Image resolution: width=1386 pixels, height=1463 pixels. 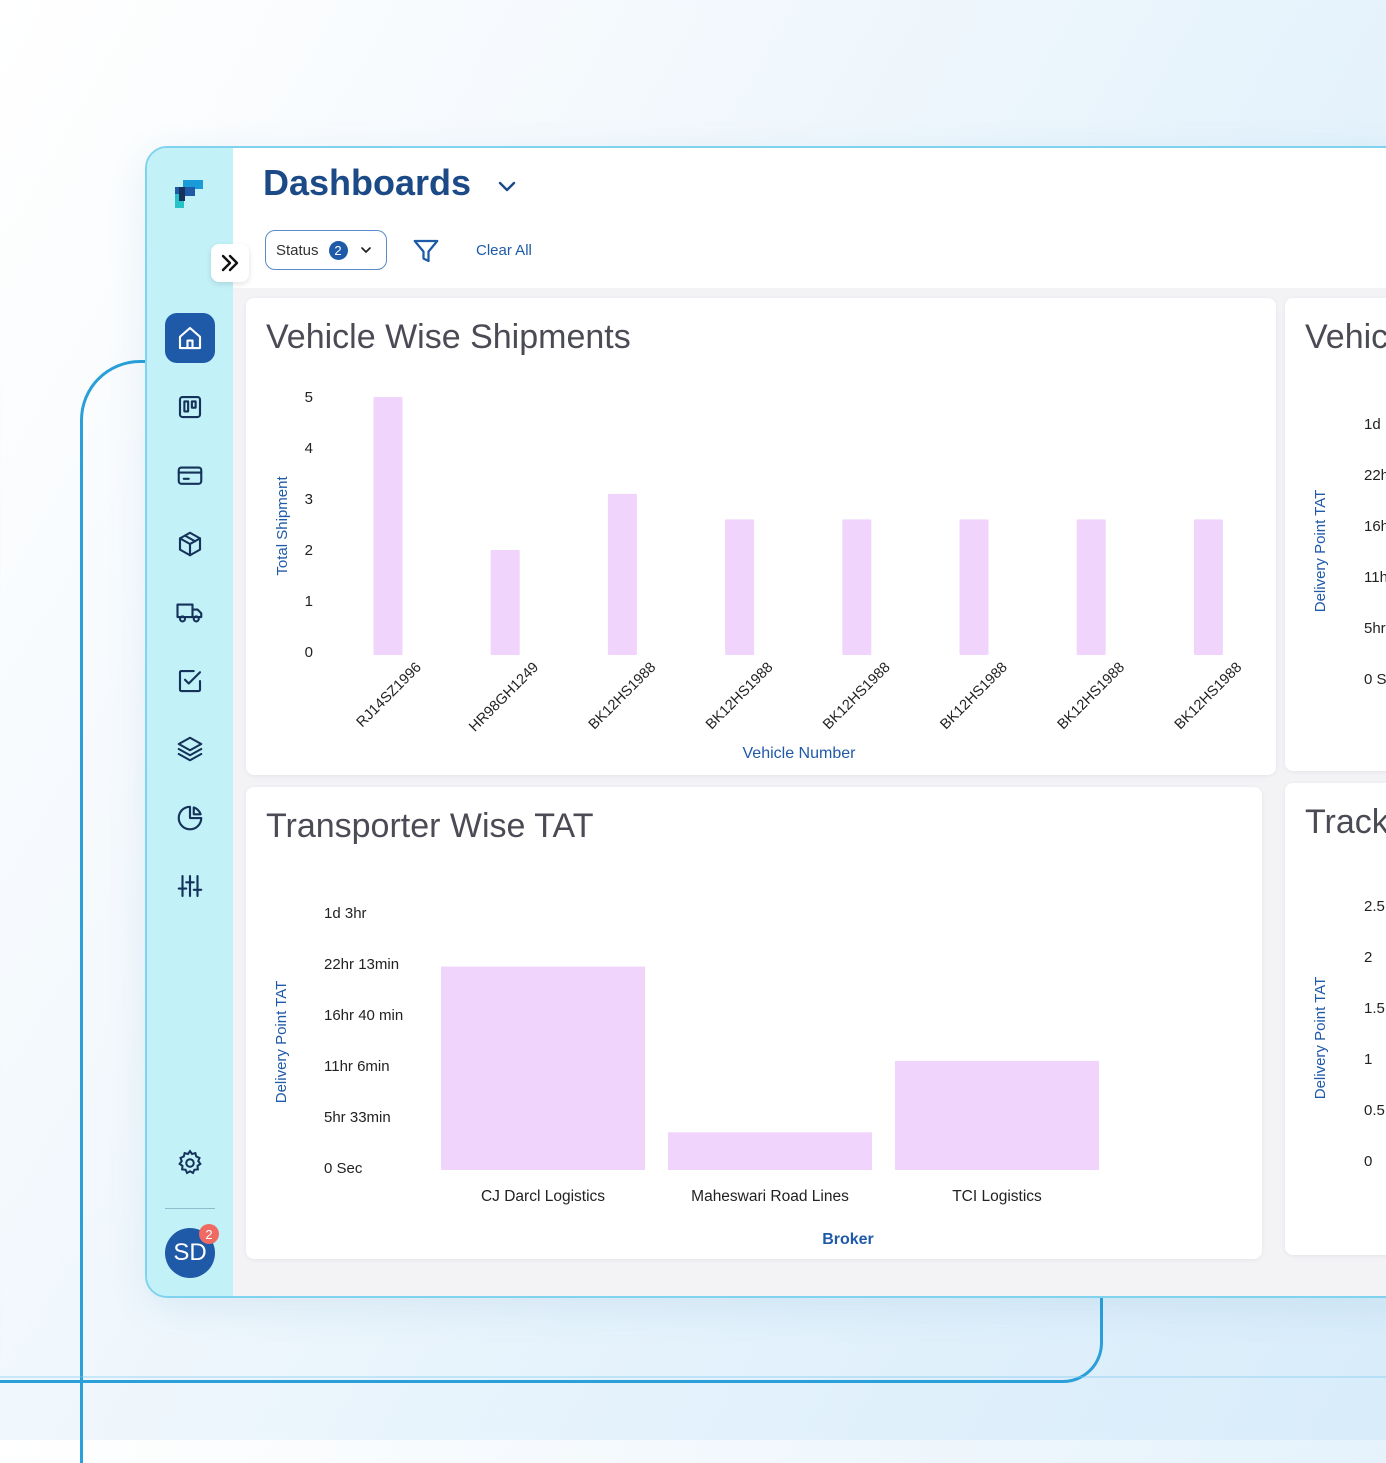 What do you see at coordinates (343, 1168) in the screenshot?
I see `y-tick-label: 0 Sec` at bounding box center [343, 1168].